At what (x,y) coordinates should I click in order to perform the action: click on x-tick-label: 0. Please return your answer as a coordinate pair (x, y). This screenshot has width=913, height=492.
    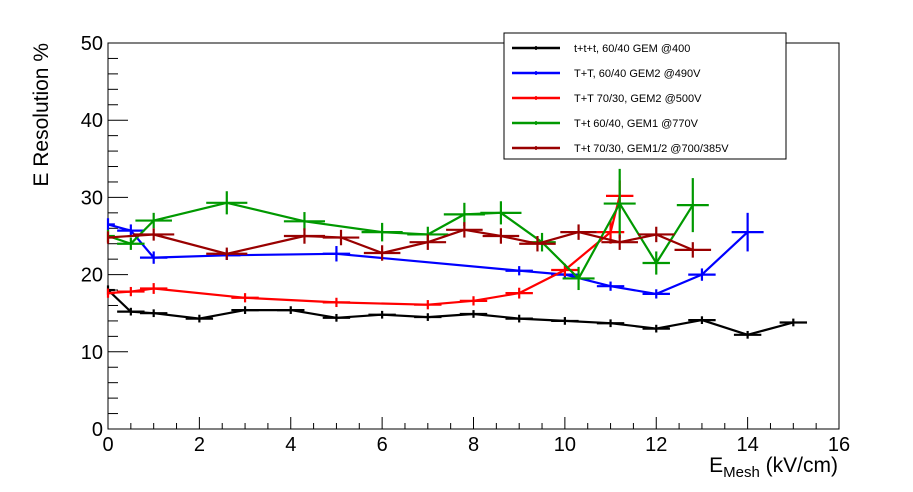
    Looking at the image, I should click on (107, 445).